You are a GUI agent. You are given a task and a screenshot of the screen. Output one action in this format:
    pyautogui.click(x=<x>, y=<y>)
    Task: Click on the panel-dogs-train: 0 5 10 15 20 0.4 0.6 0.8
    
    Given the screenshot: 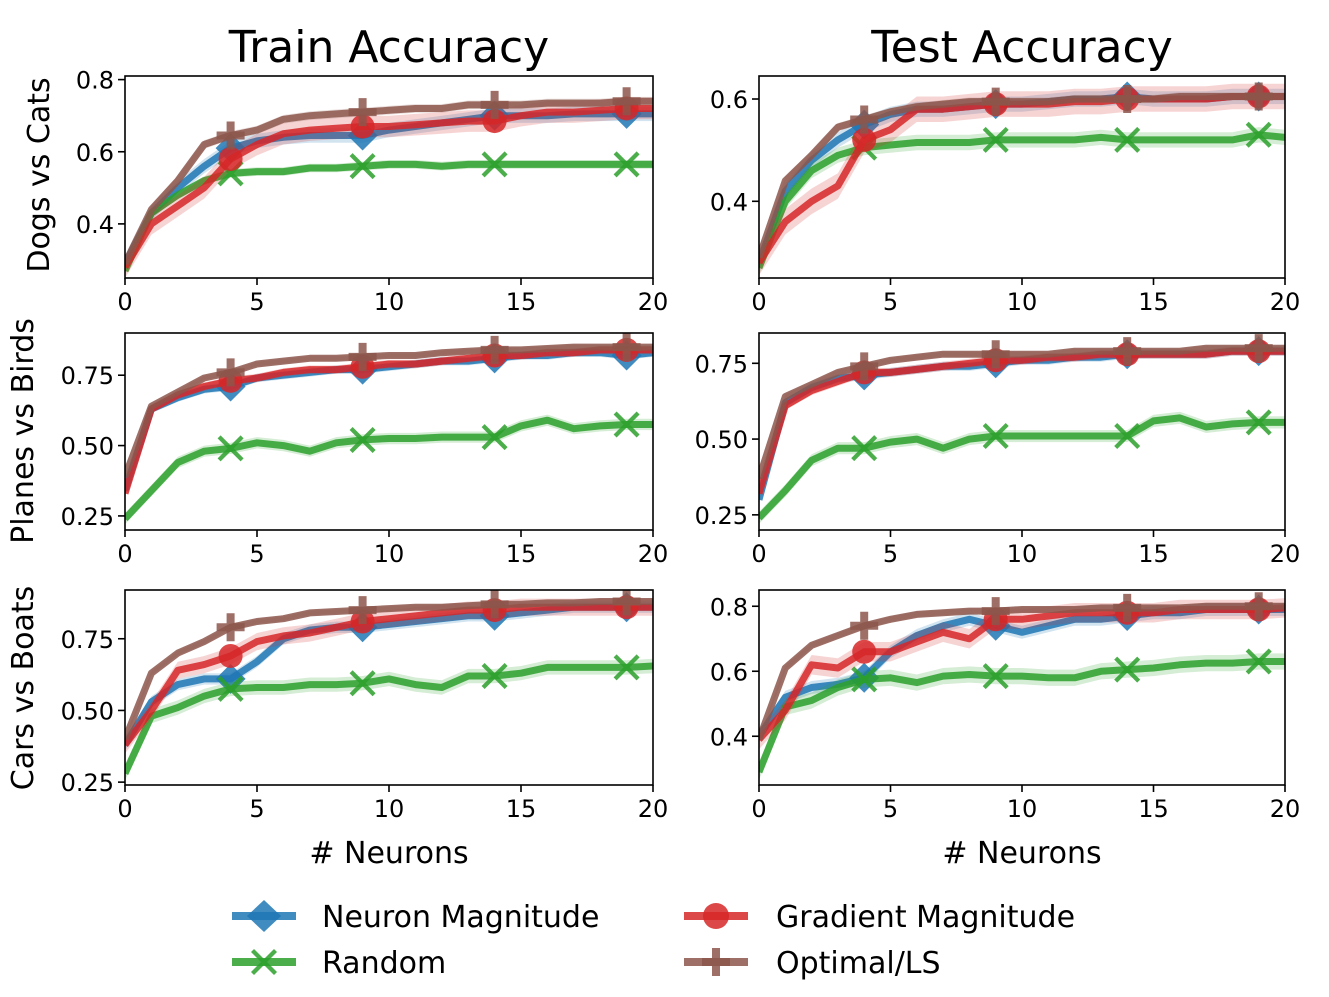 What is the action you would take?
    pyautogui.click(x=372, y=191)
    